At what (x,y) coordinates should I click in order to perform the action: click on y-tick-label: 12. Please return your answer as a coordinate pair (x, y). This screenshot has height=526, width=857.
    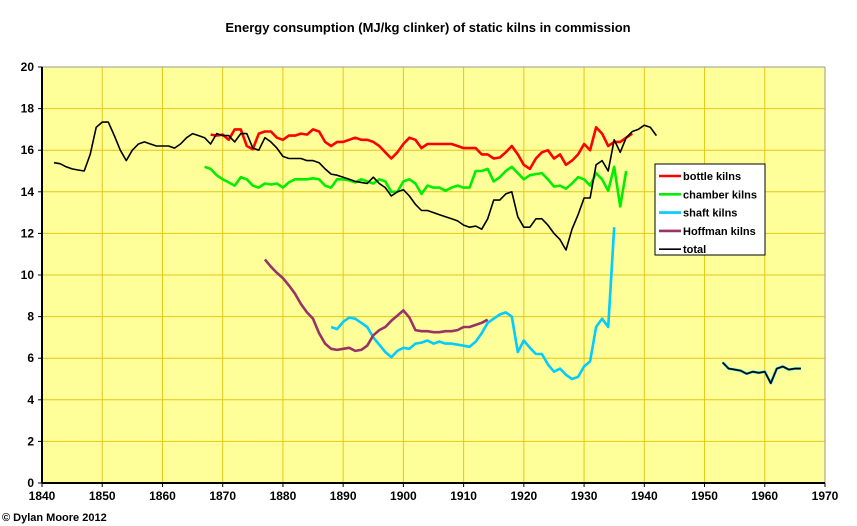
    Looking at the image, I should click on (28, 233).